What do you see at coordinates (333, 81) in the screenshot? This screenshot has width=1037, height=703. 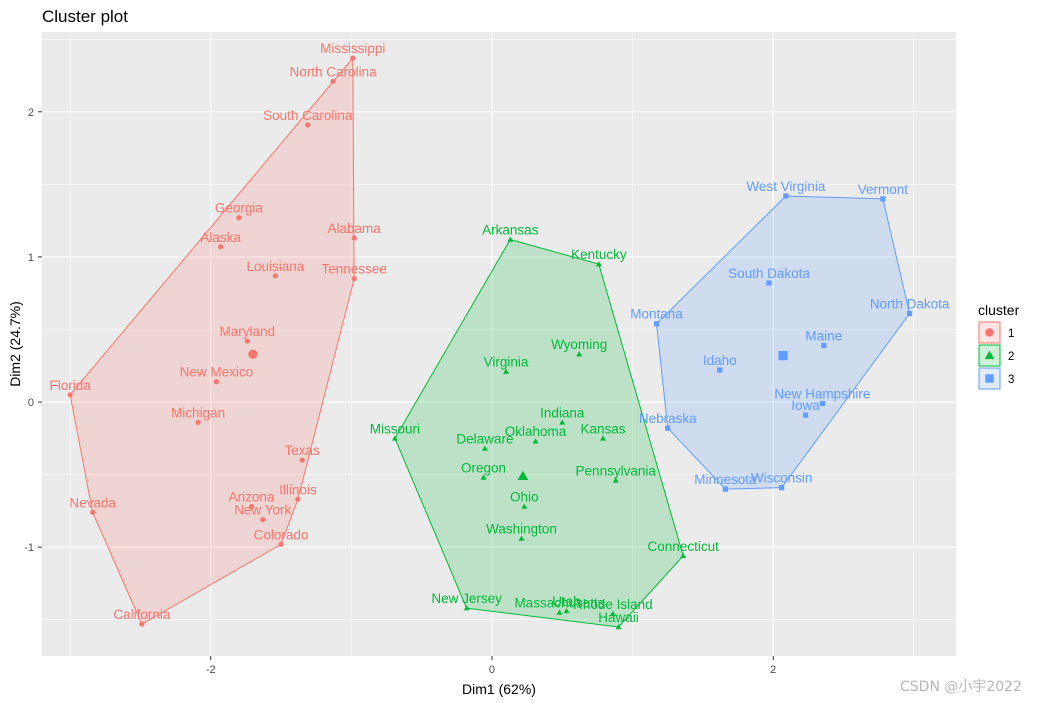 I see `point-north-carolina` at bounding box center [333, 81].